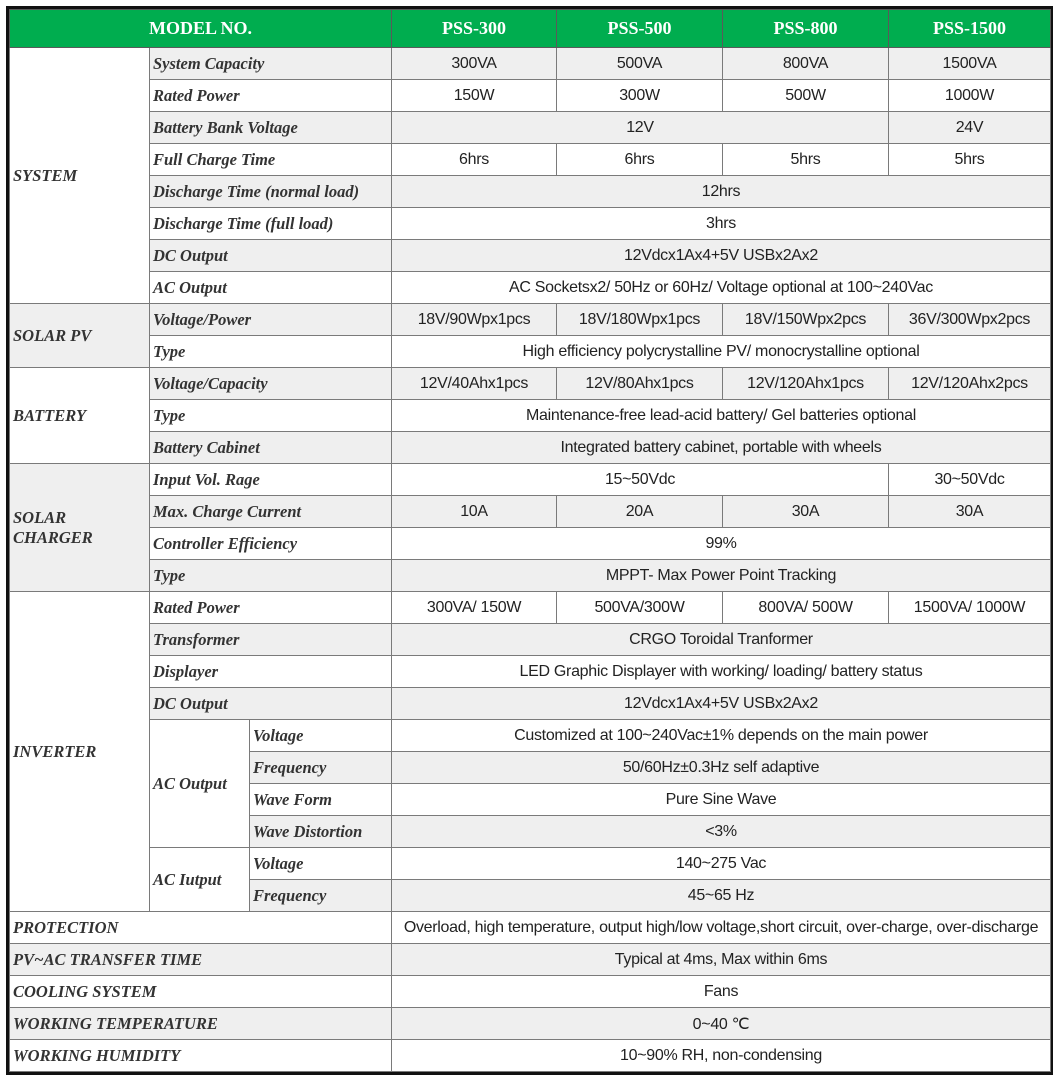  Describe the element at coordinates (721, 575) in the screenshot. I see `value-cell: MPPT- Max Power Point Tracking` at that location.